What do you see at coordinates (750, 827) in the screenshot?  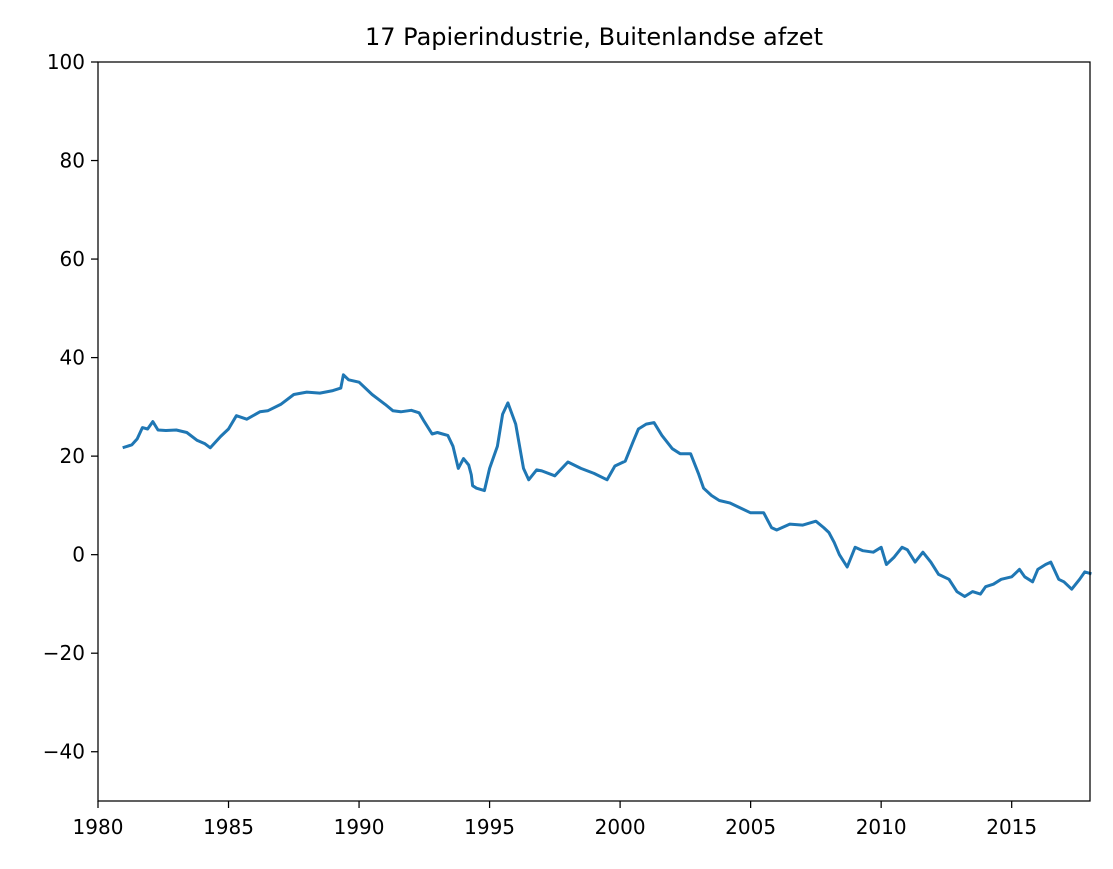 I see `x-tick-label: 2005` at bounding box center [750, 827].